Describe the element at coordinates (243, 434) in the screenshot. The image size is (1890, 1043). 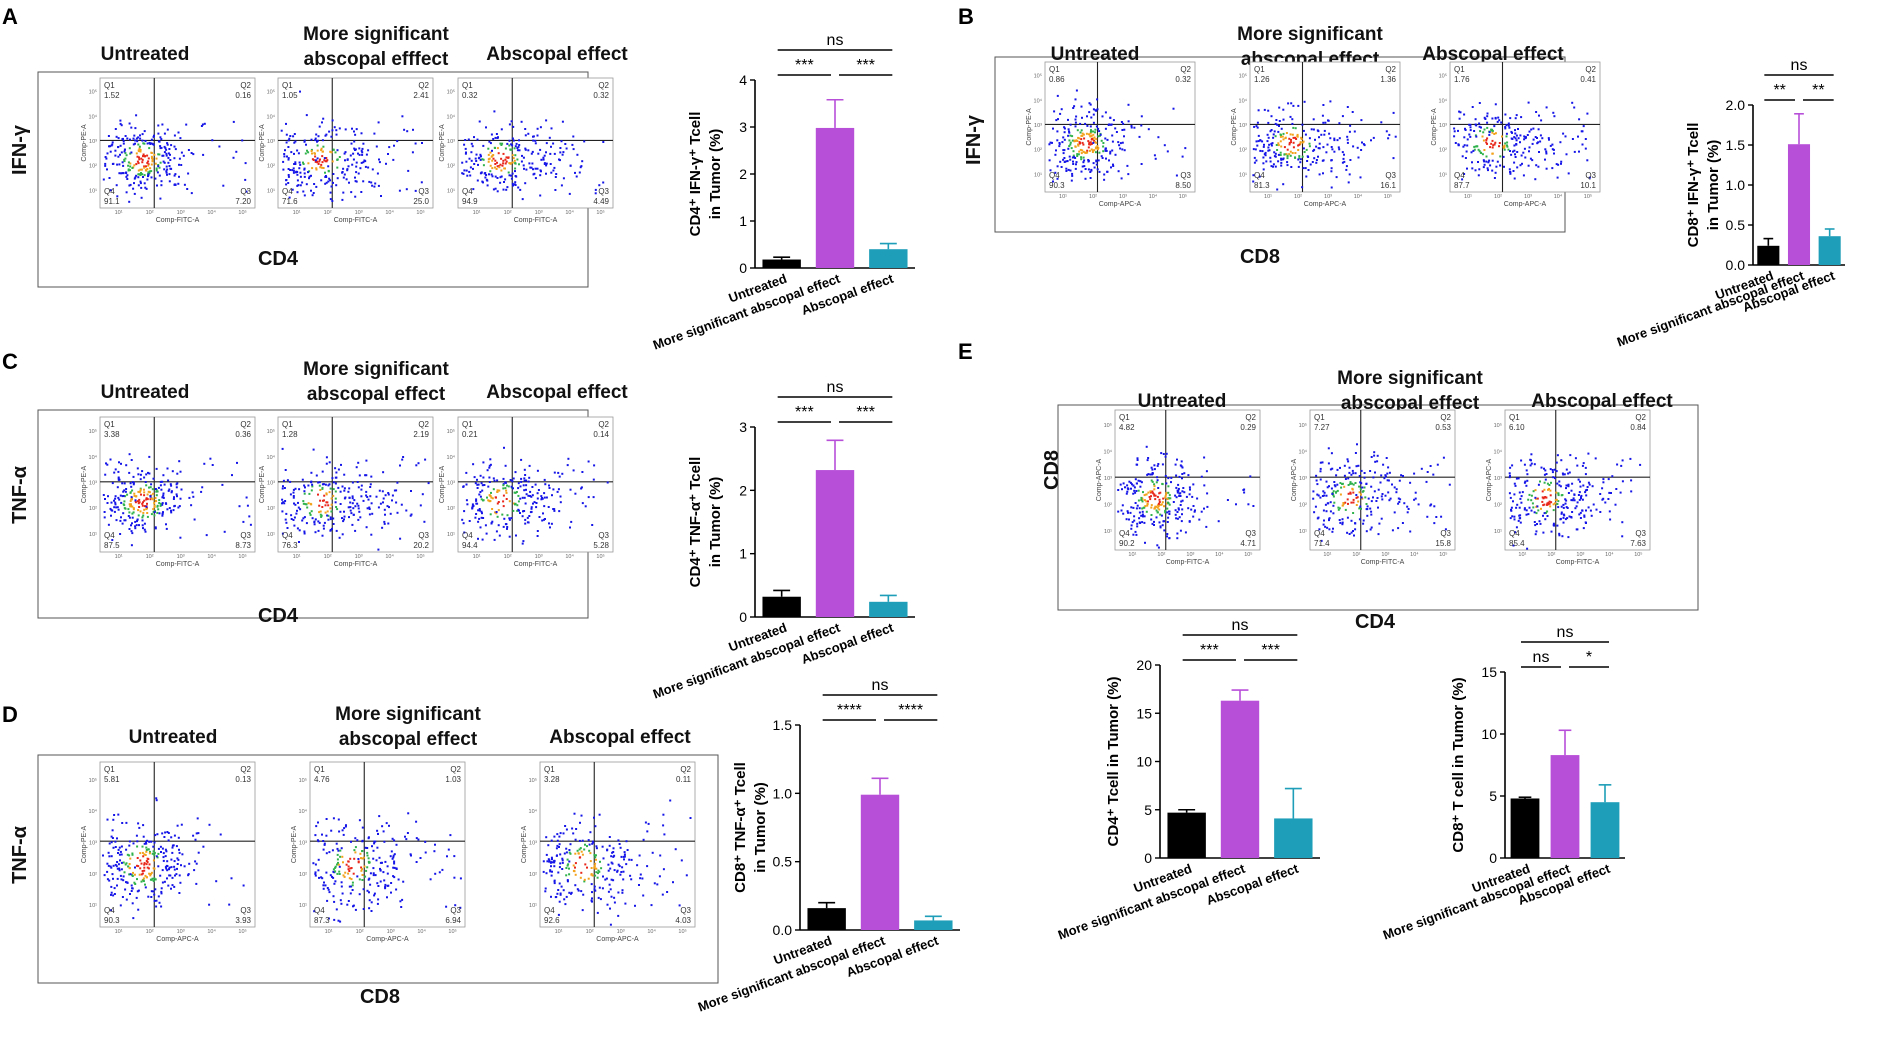
I see `quadrant-percentage: 0.36` at that location.